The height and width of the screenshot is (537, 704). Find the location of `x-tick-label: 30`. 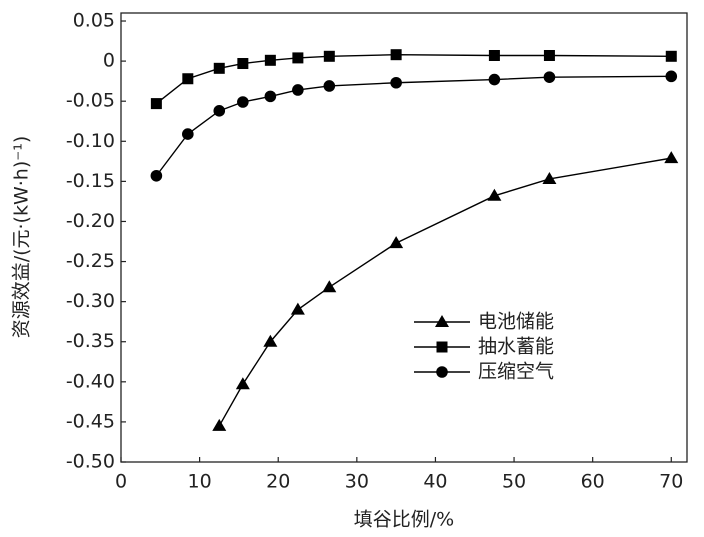

x-tick-label: 30 is located at coordinates (357, 482).